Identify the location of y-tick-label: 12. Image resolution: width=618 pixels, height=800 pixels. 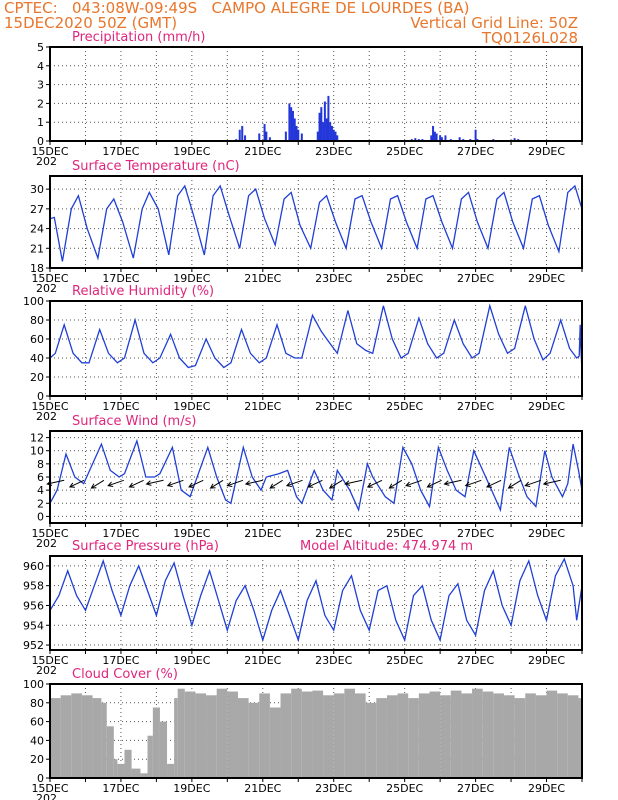
(37, 438).